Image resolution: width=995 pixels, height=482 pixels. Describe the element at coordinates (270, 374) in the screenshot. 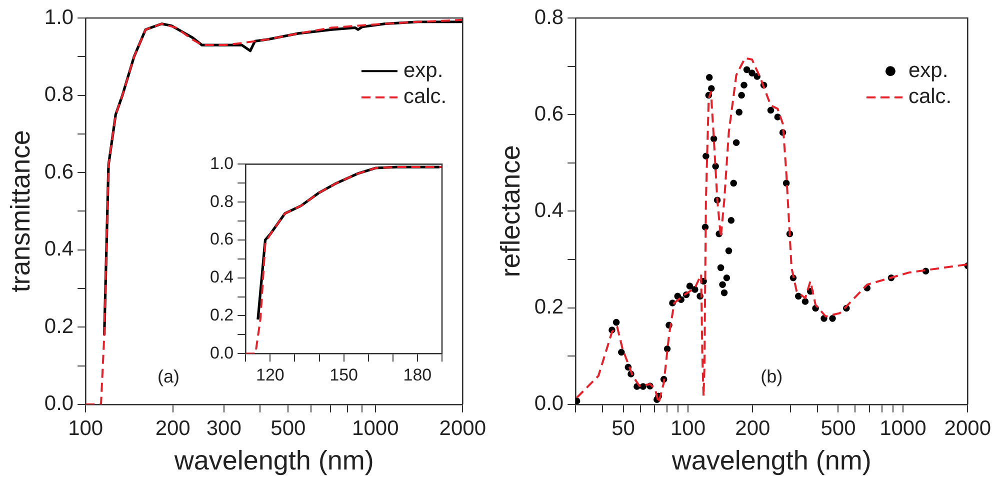

I see `x-tick-label: 120` at that location.